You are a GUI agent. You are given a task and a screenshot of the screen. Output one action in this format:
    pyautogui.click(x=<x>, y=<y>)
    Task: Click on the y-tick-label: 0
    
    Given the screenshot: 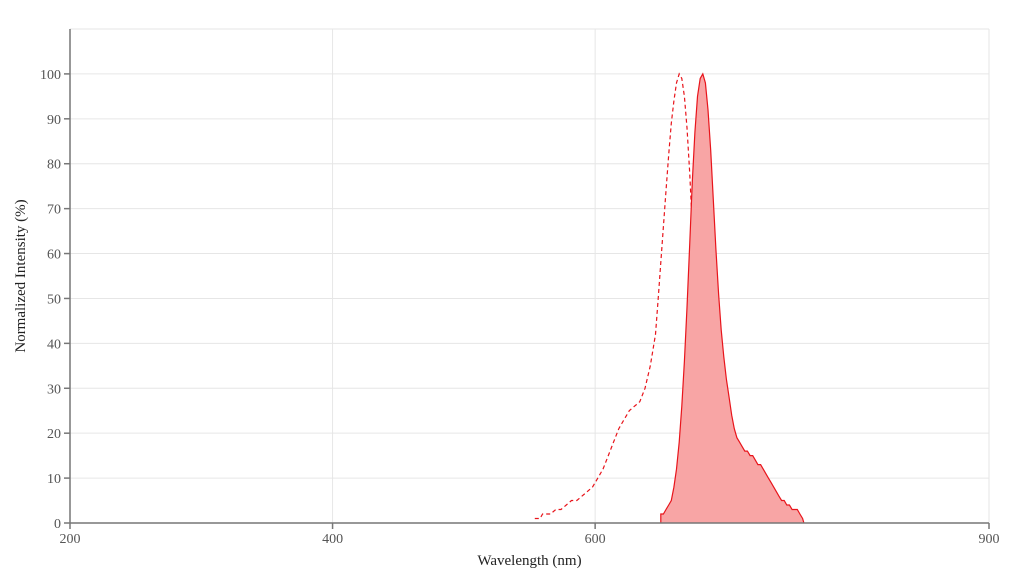 What is the action you would take?
    pyautogui.click(x=57, y=524)
    